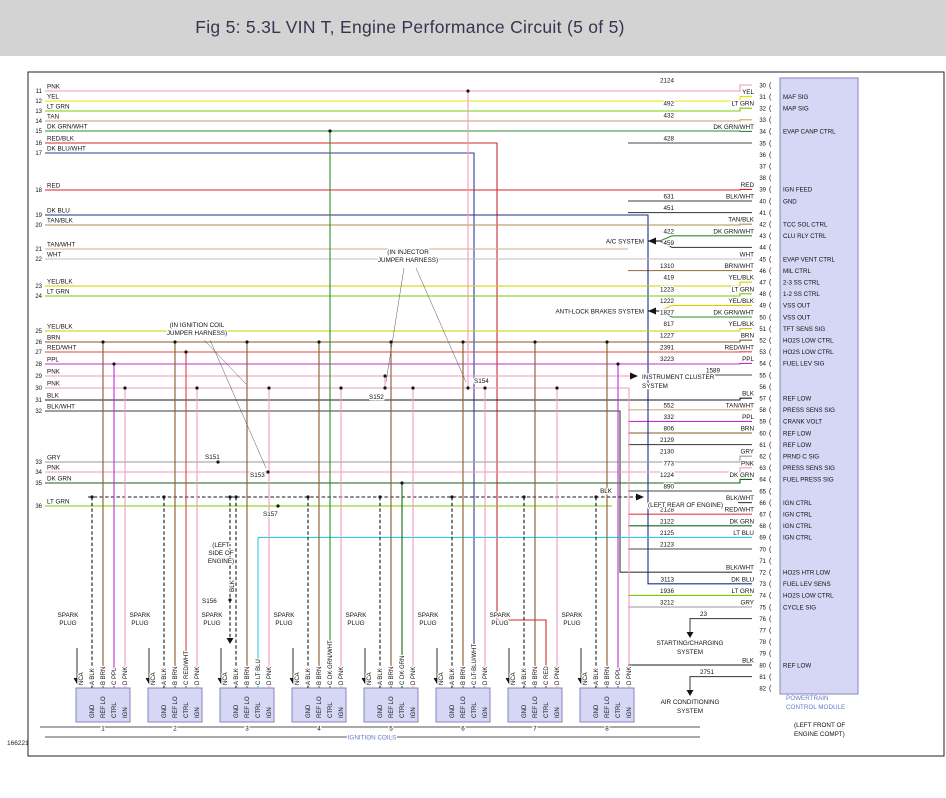 This screenshot has width=946, height=798. Describe the element at coordinates (38, 463) in the screenshot. I see `left-pin-number: 33` at that location.